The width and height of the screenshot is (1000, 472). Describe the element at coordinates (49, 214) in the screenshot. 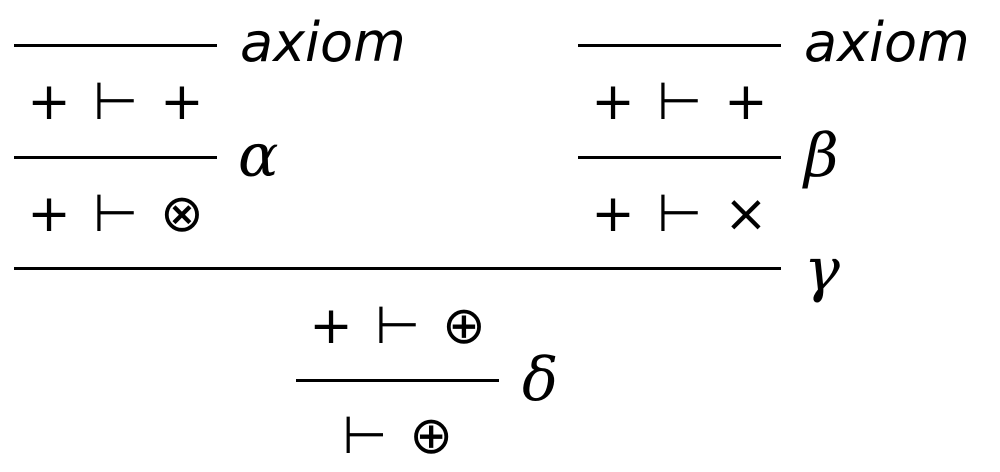

I see `alpha-antecedent: +` at that location.